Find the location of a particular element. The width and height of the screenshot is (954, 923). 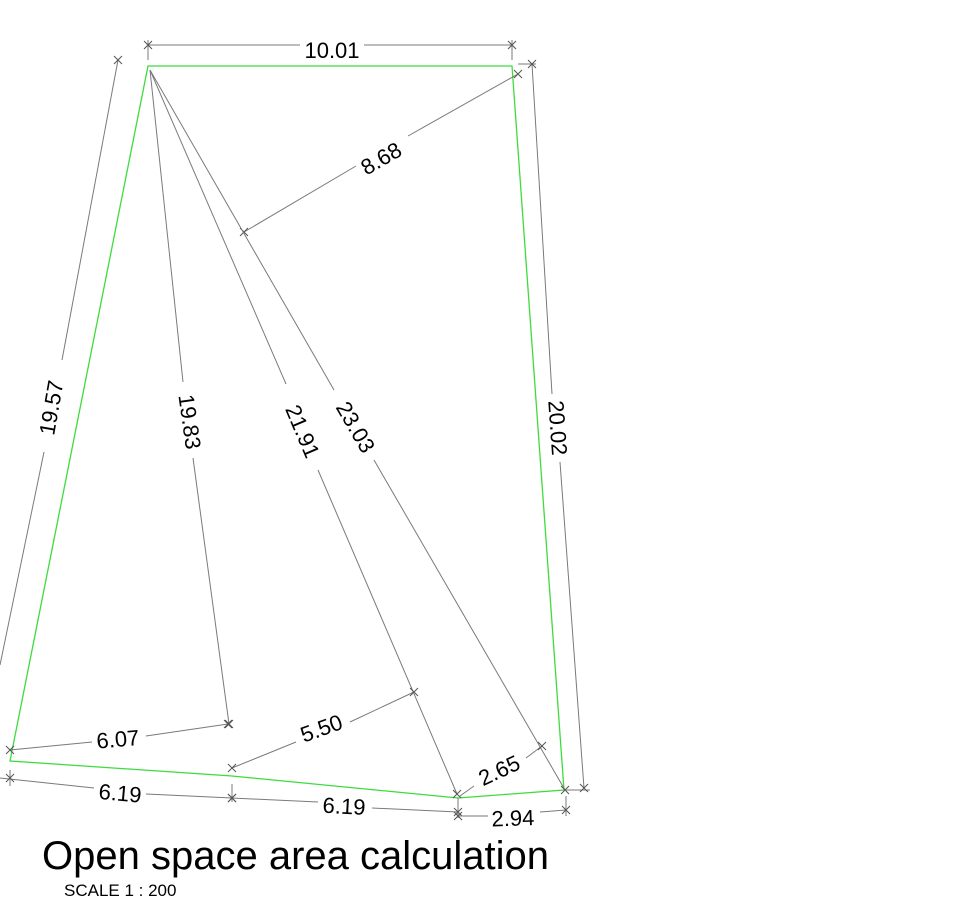

dimension-label: 10.01 is located at coordinates (331, 50).